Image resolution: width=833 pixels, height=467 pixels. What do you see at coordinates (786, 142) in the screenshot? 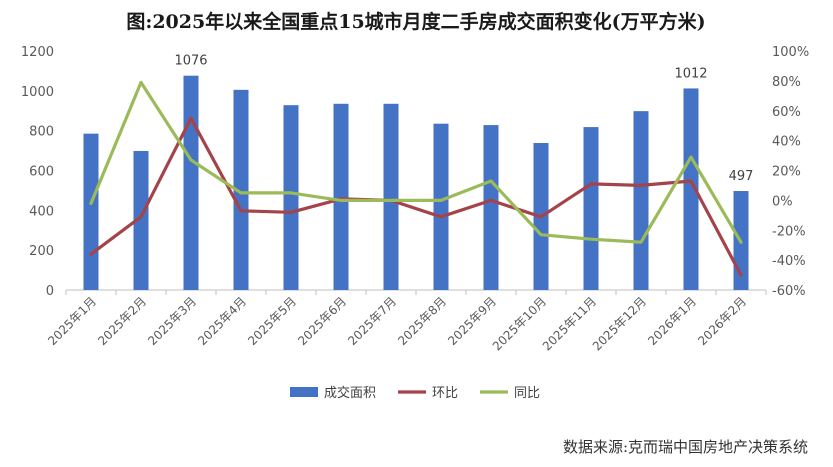
I see `y-right-tick-label: 40%` at bounding box center [786, 142].